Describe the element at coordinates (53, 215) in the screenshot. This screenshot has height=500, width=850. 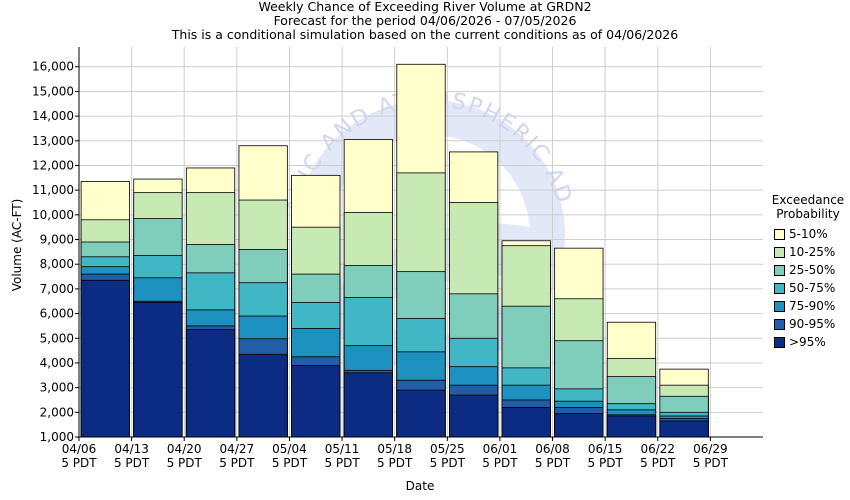
I see `y-tick-label: 10,000` at that location.